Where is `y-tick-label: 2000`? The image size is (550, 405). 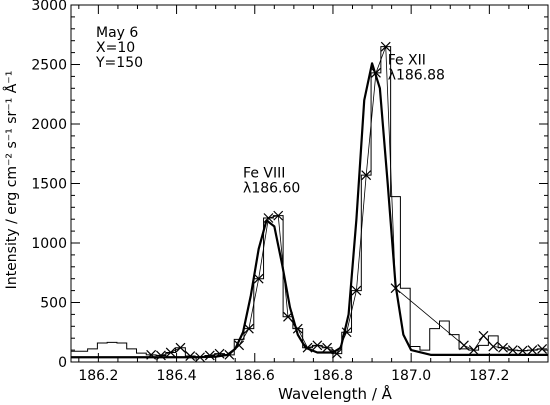
y-tick-label: 2000 is located at coordinates (49, 125).